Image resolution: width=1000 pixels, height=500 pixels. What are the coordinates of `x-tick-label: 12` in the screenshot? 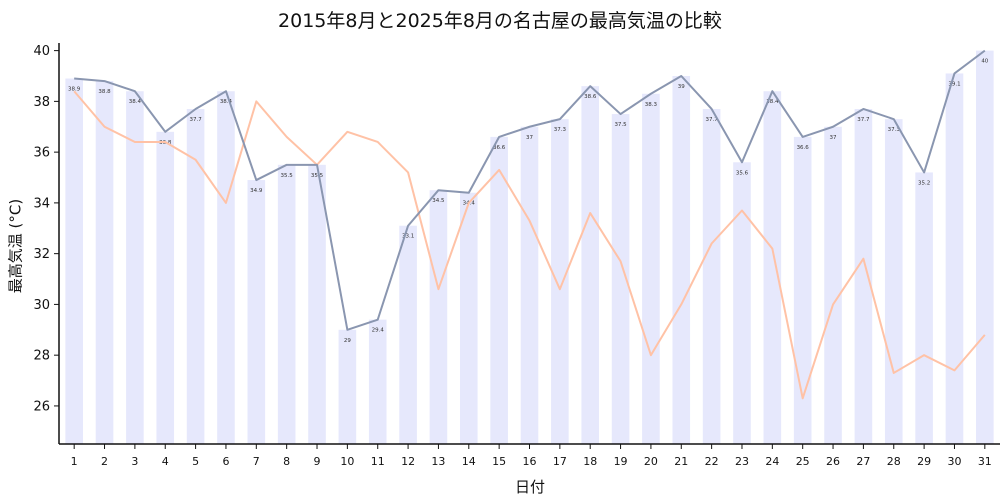 It's located at (408, 461).